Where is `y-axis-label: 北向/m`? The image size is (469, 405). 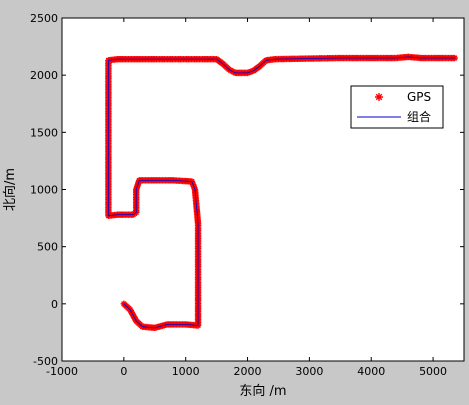 y-axis-label: 北向/m is located at coordinates (10, 189).